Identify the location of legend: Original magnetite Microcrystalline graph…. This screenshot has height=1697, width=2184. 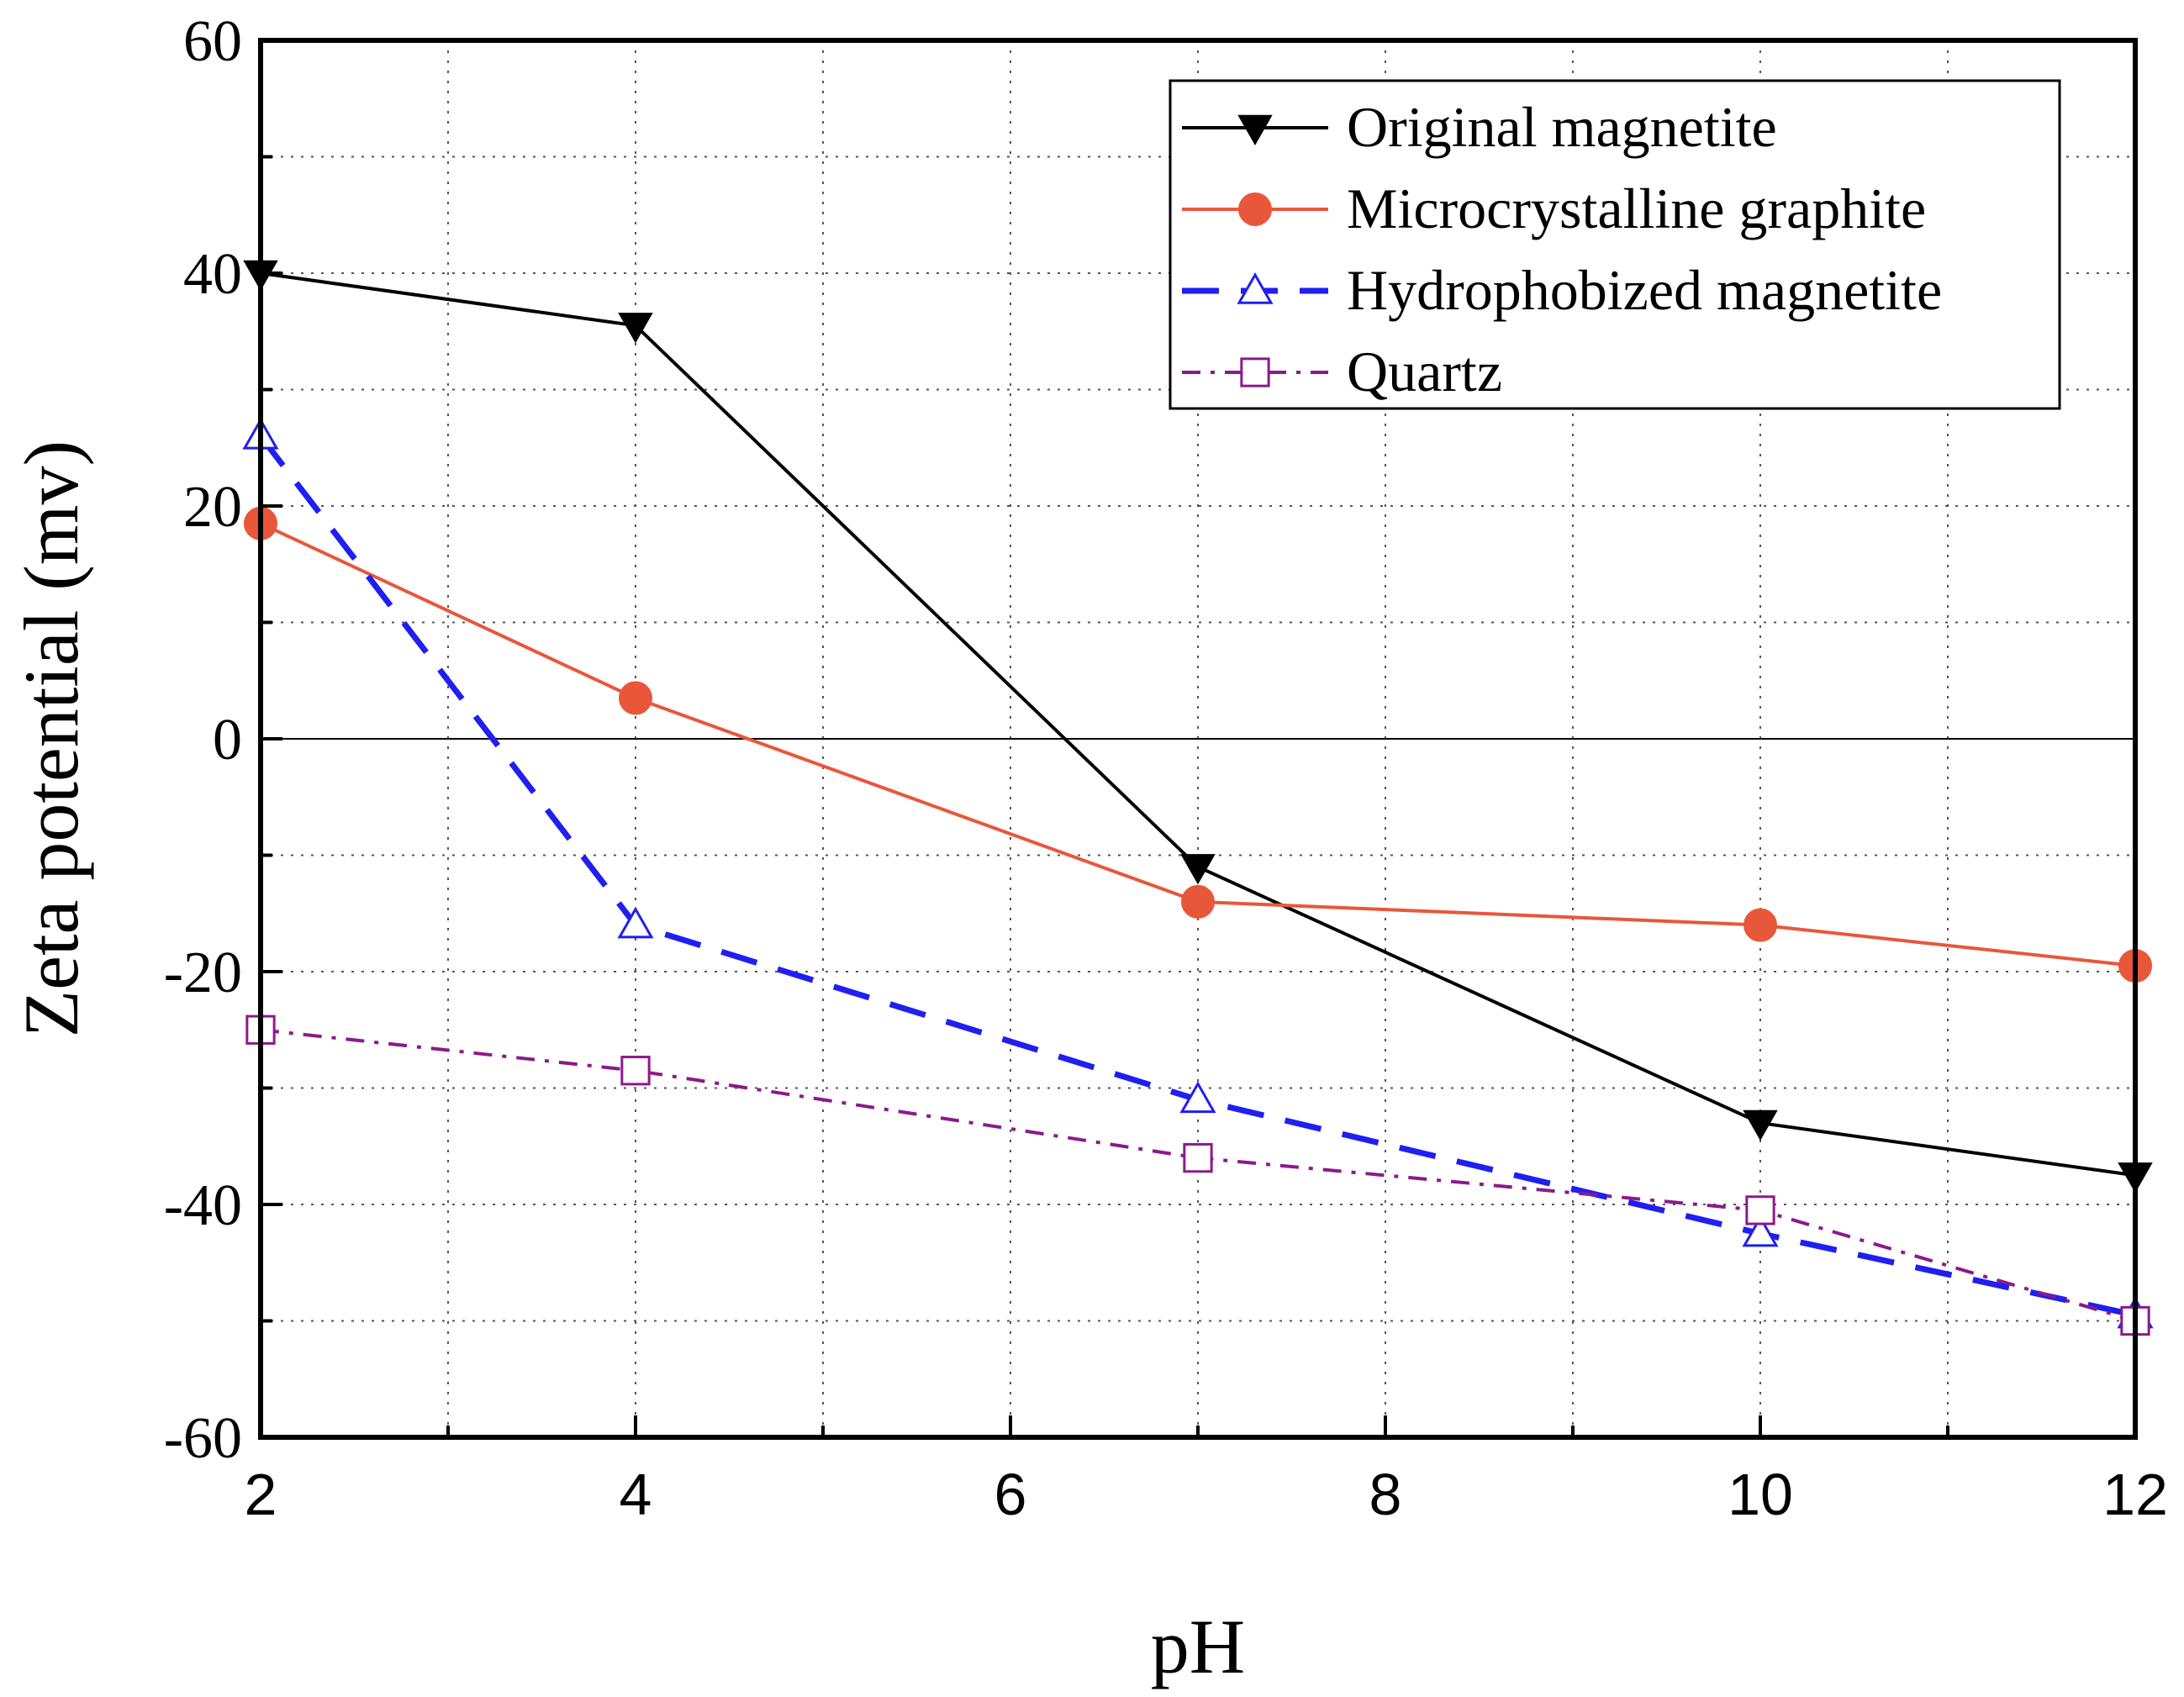
(1614, 244).